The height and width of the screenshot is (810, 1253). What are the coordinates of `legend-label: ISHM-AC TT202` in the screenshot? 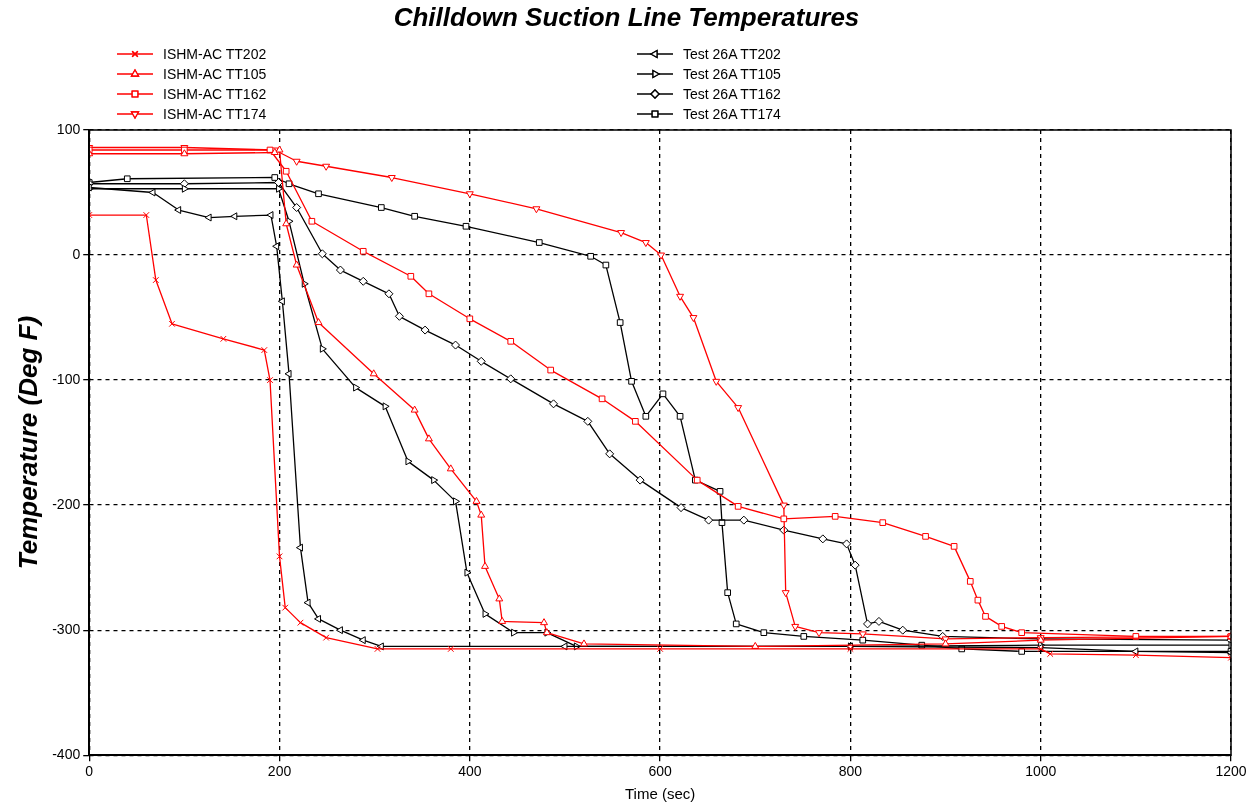 It's located at (215, 54).